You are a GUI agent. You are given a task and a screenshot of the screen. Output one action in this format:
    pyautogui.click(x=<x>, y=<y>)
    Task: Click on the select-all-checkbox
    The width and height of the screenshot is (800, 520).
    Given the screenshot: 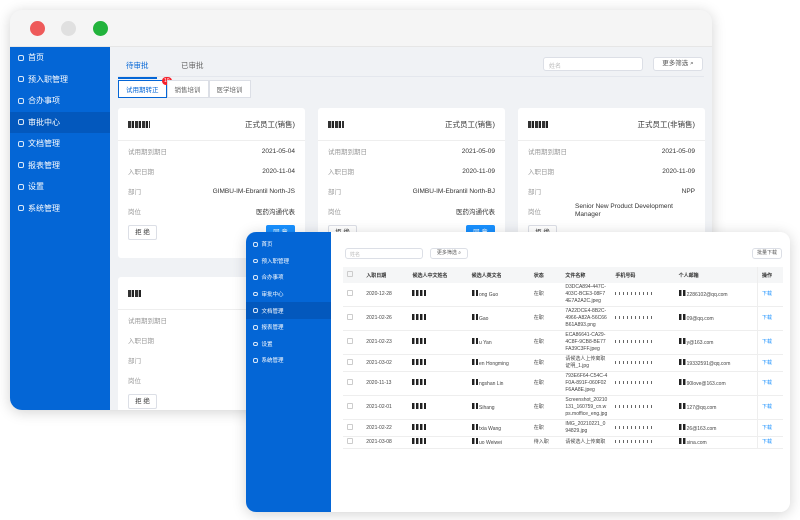 What is the action you would take?
    pyautogui.click(x=353, y=275)
    